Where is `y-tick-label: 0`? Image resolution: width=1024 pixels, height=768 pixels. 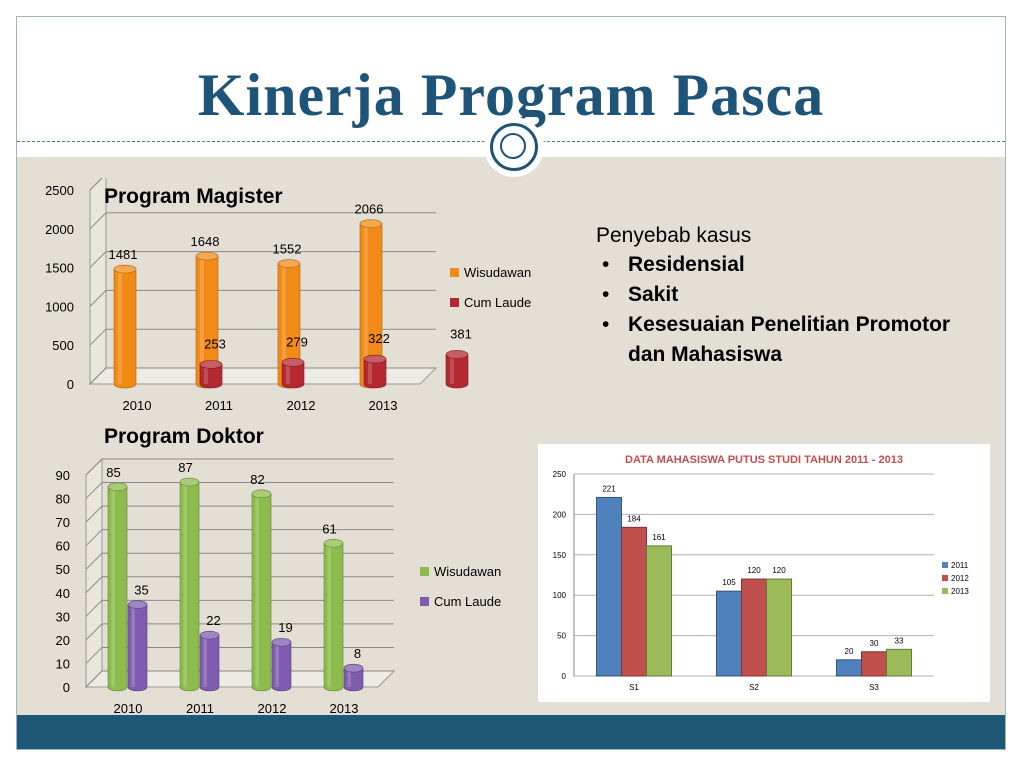
y-tick-label: 0 is located at coordinates (564, 676).